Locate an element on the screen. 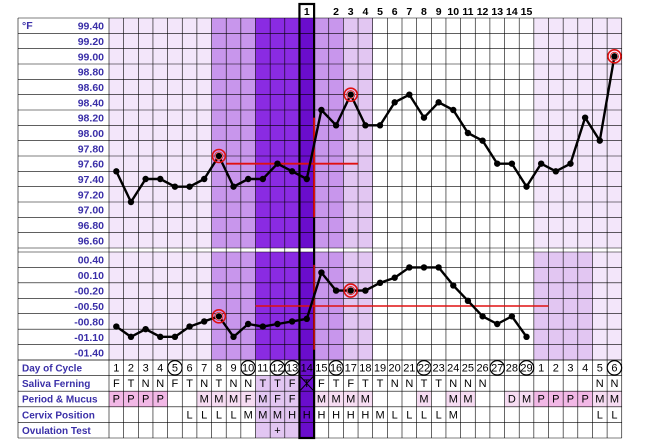  row-2-cell-day-35: M is located at coordinates (614, 400).